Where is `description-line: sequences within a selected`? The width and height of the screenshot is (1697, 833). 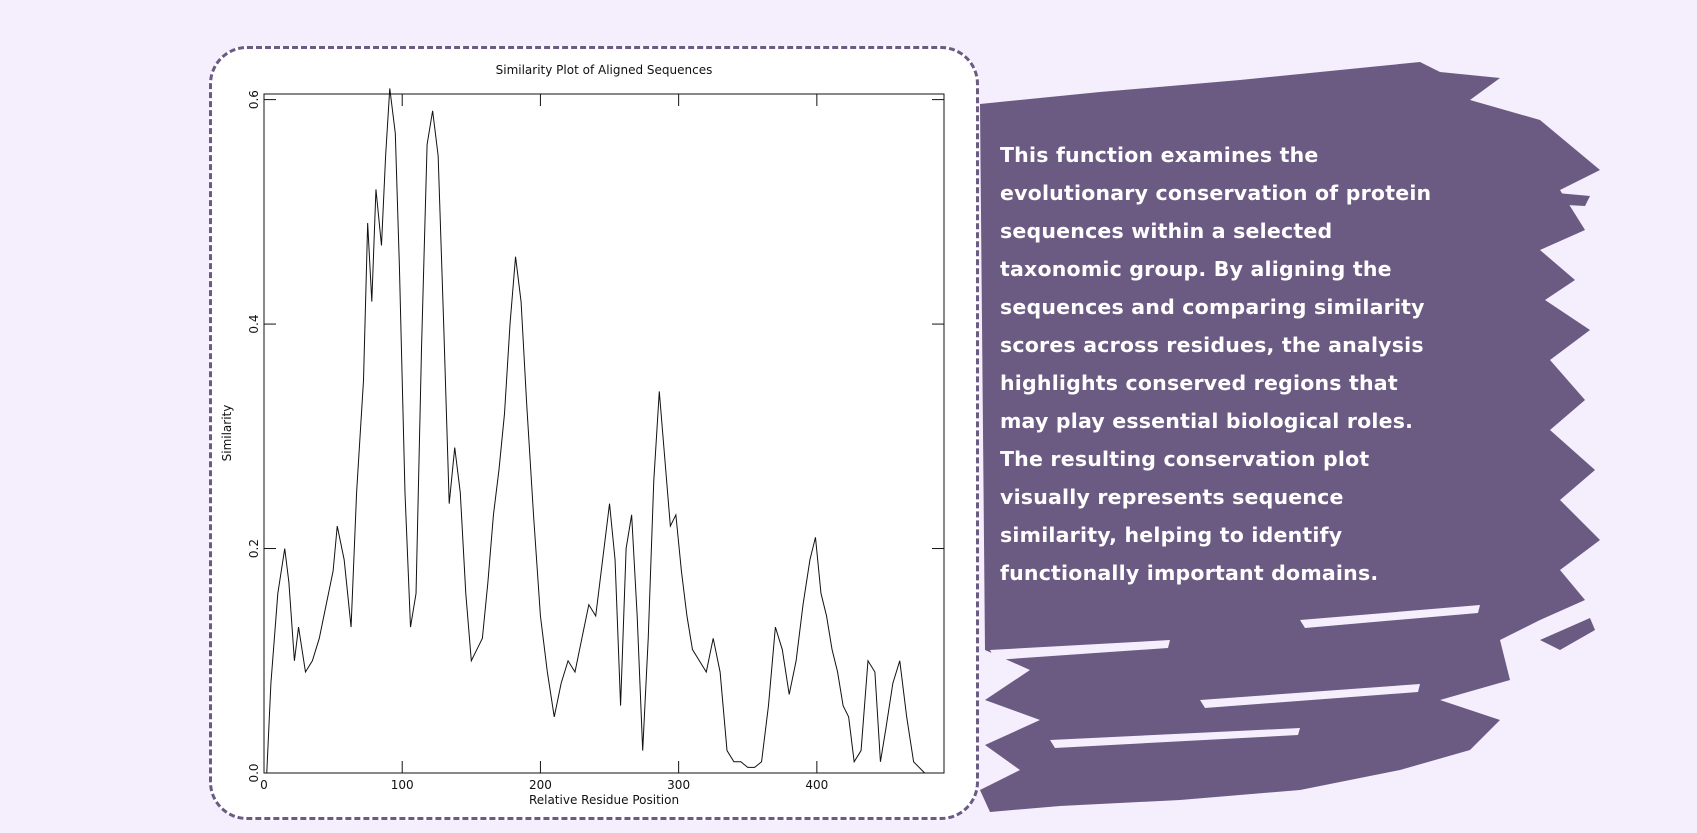 description-line: sequences within a selected is located at coordinates (1166, 231).